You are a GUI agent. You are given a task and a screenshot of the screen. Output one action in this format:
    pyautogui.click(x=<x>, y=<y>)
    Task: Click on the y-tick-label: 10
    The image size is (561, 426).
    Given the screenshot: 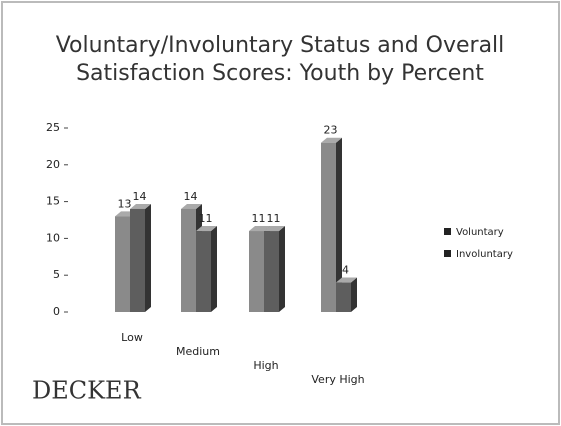 What is the action you would take?
    pyautogui.click(x=53, y=237)
    